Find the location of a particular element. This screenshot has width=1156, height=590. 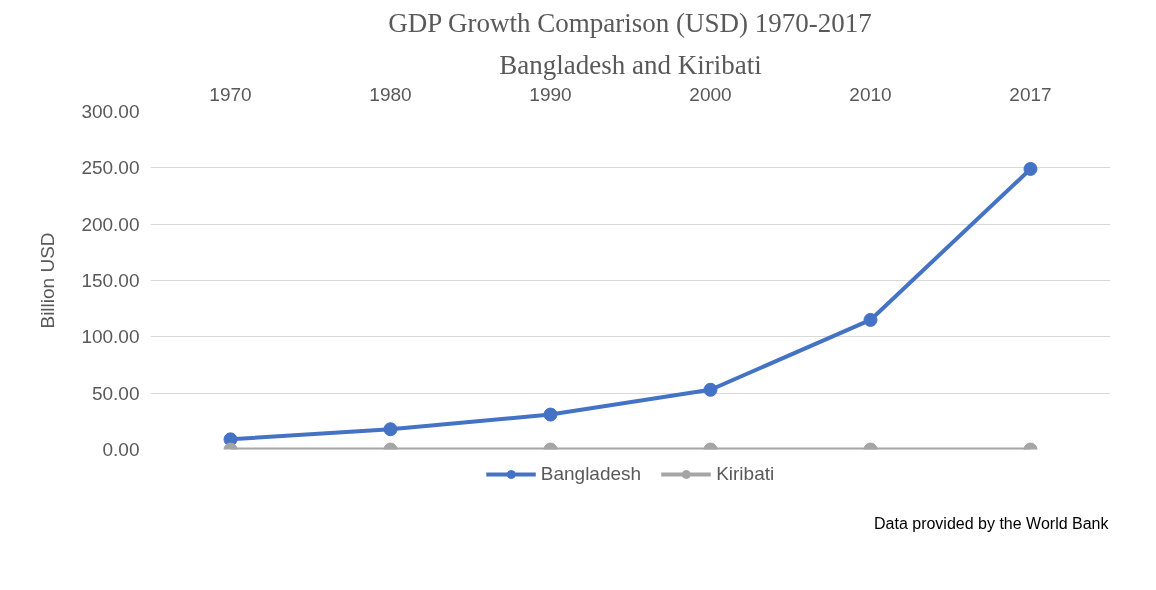

legend-label: Bangladesh is located at coordinates (591, 474).